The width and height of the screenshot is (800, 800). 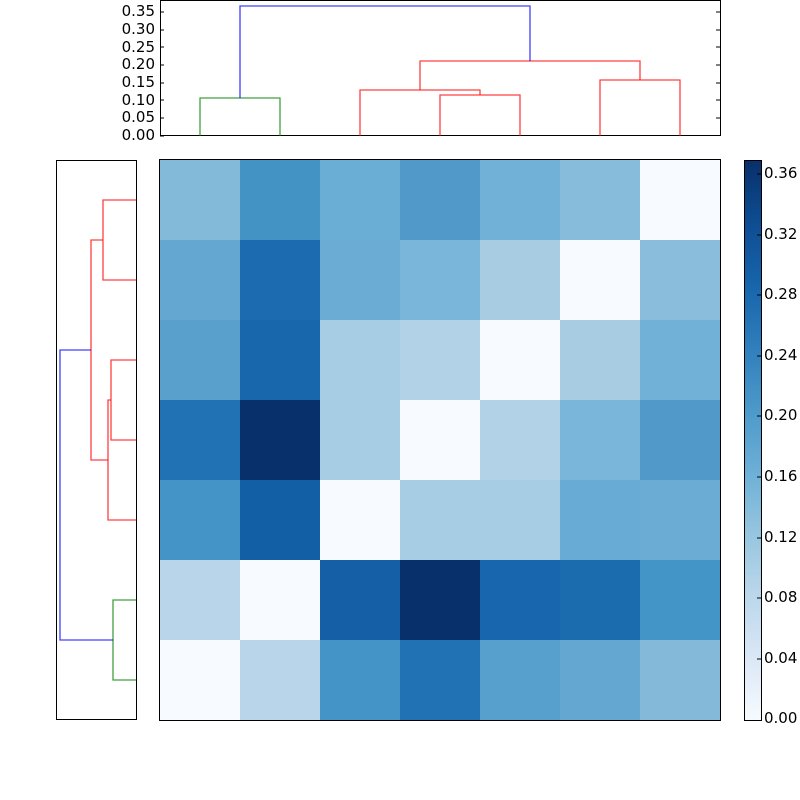 What do you see at coordinates (138, 117) in the screenshot?
I see `top-ytick-label: 0.05` at bounding box center [138, 117].